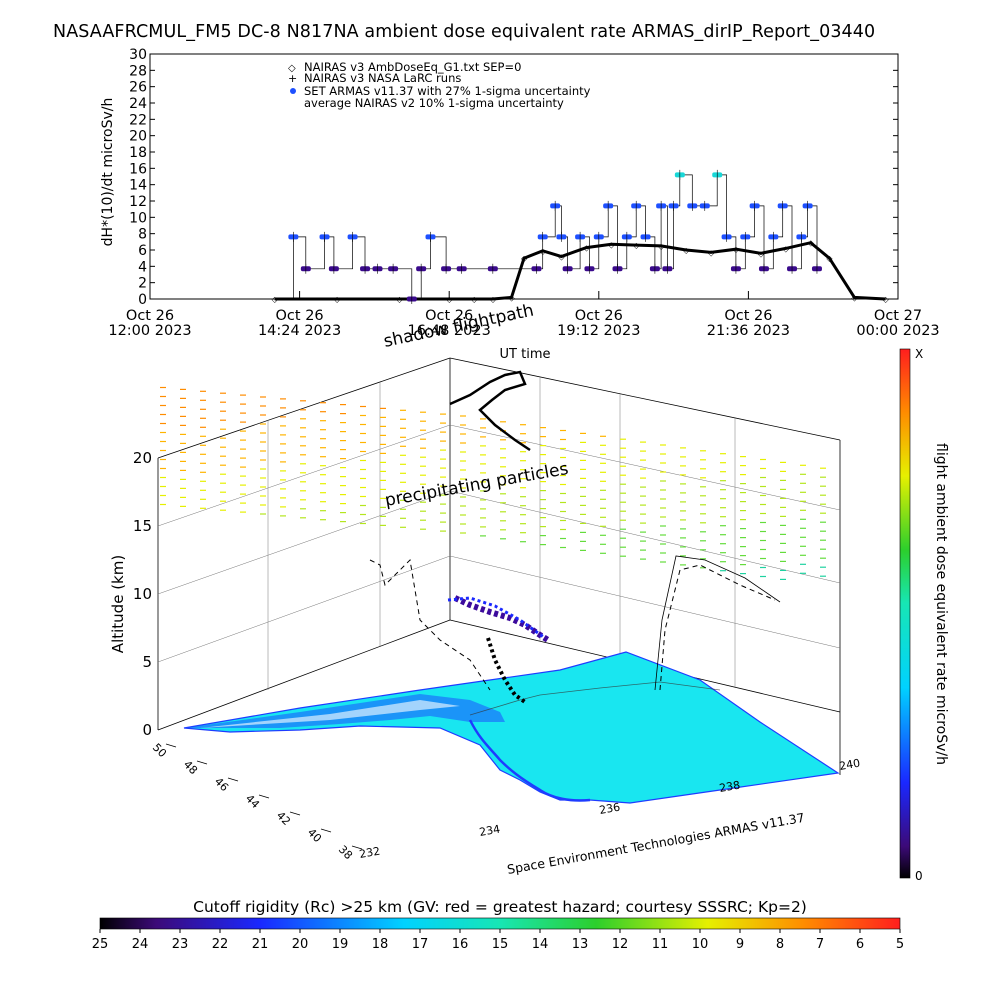 Image resolution: width=1000 pixels, height=1000 pixels. Describe the element at coordinates (369, 853) in the screenshot. I see `lon-tick-label: 232` at that location.